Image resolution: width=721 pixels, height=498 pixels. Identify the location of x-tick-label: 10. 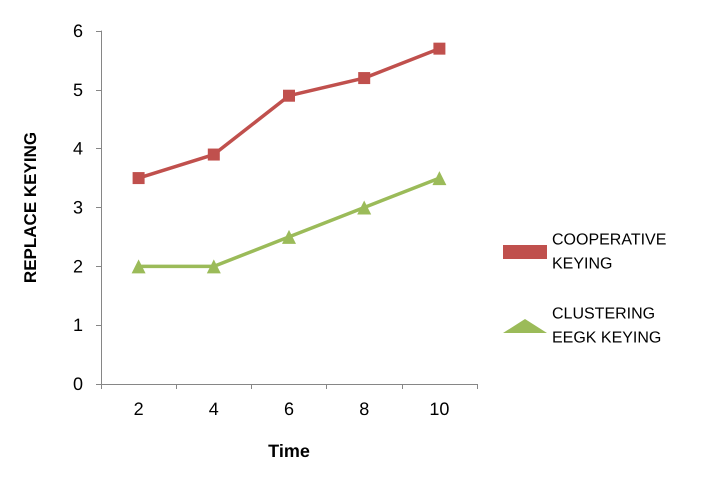
(439, 409).